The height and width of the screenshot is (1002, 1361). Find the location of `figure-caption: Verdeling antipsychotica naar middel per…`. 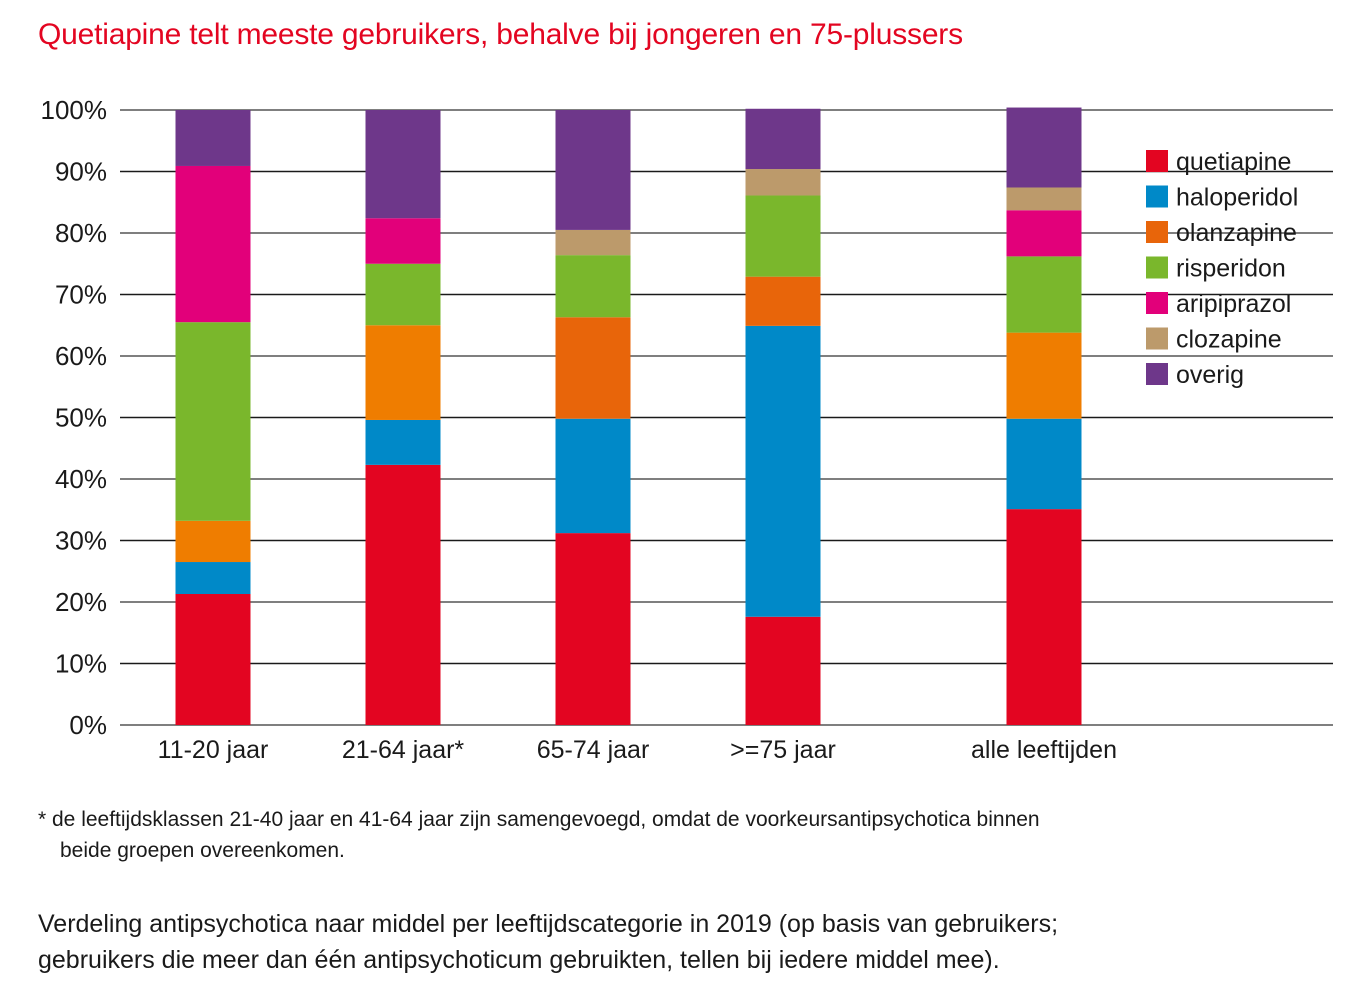

figure-caption: Verdeling antipsychotica naar middel per… is located at coordinates (698, 942).